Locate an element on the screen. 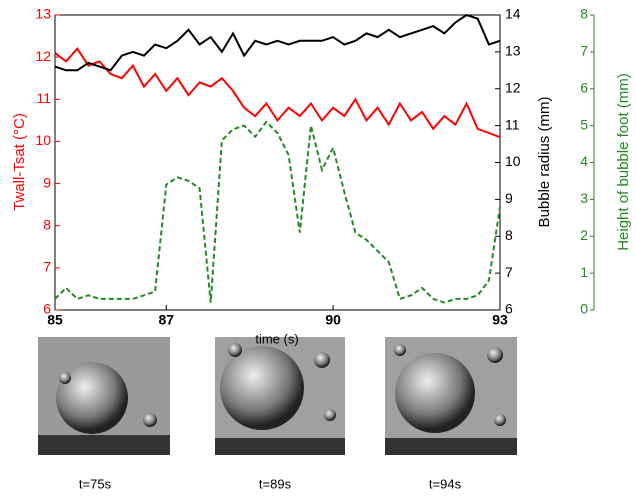 The width and height of the screenshot is (636, 498). x-tick-label: 90 is located at coordinates (333, 320).